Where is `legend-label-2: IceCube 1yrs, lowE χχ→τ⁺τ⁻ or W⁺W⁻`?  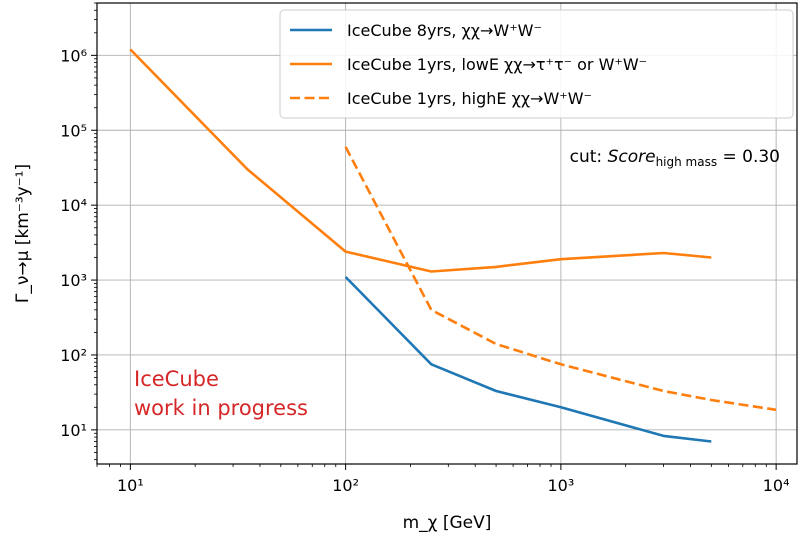 legend-label-2: IceCube 1yrs, lowE χχ→τ⁺τ⁻ or W⁺W⁻ is located at coordinates (497, 64).